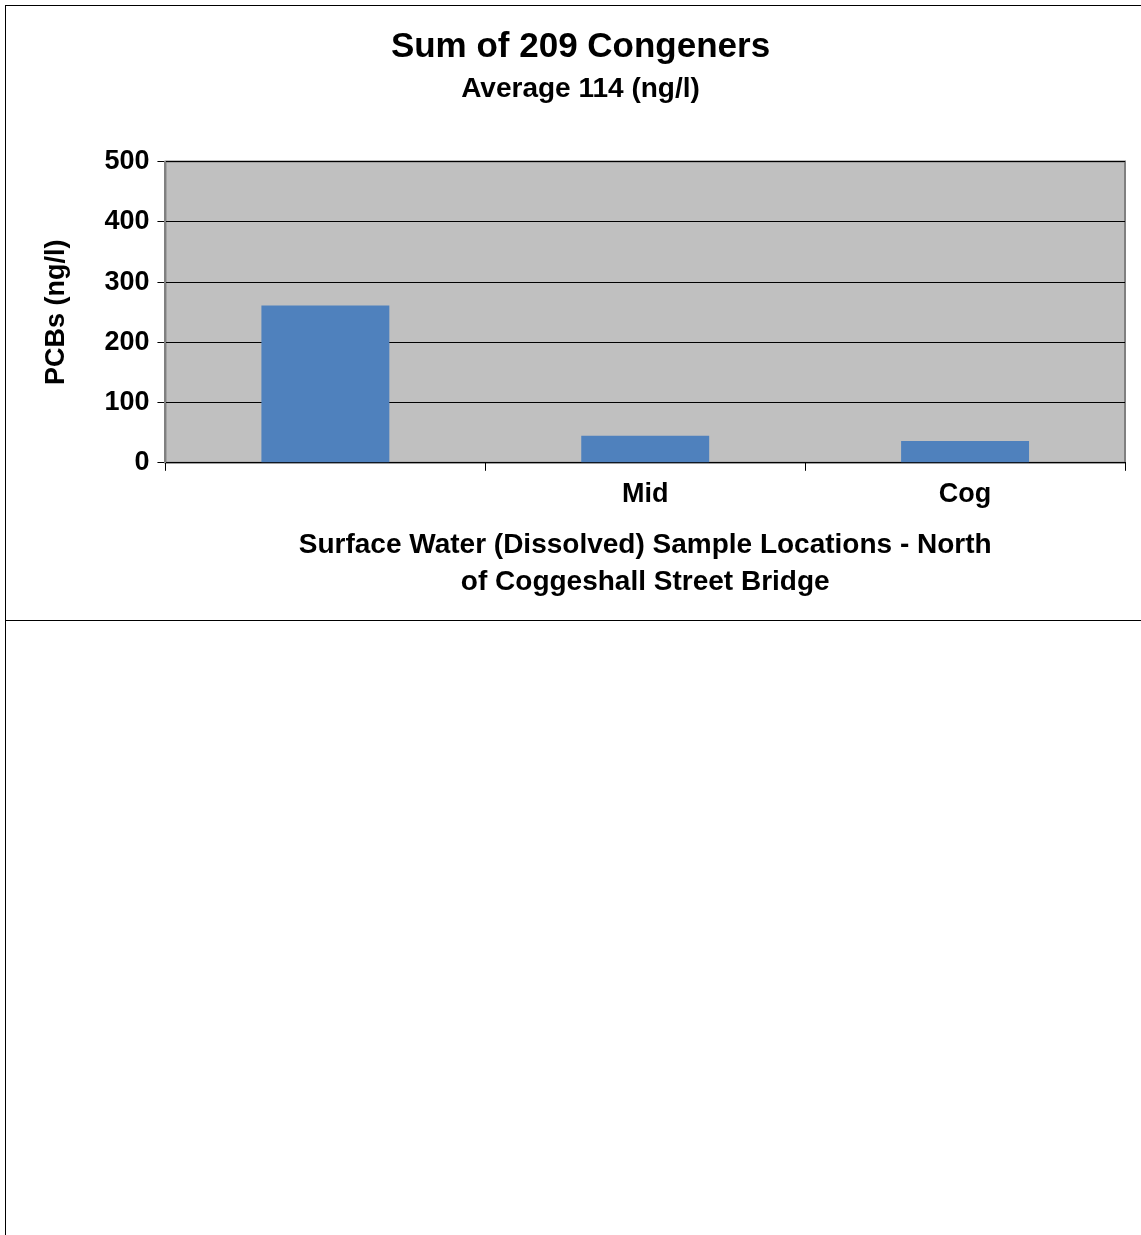 This screenshot has height=1235, width=1141. Describe the element at coordinates (54, 312) in the screenshot. I see `y-axis-title: PCBs (ng/l)` at that location.